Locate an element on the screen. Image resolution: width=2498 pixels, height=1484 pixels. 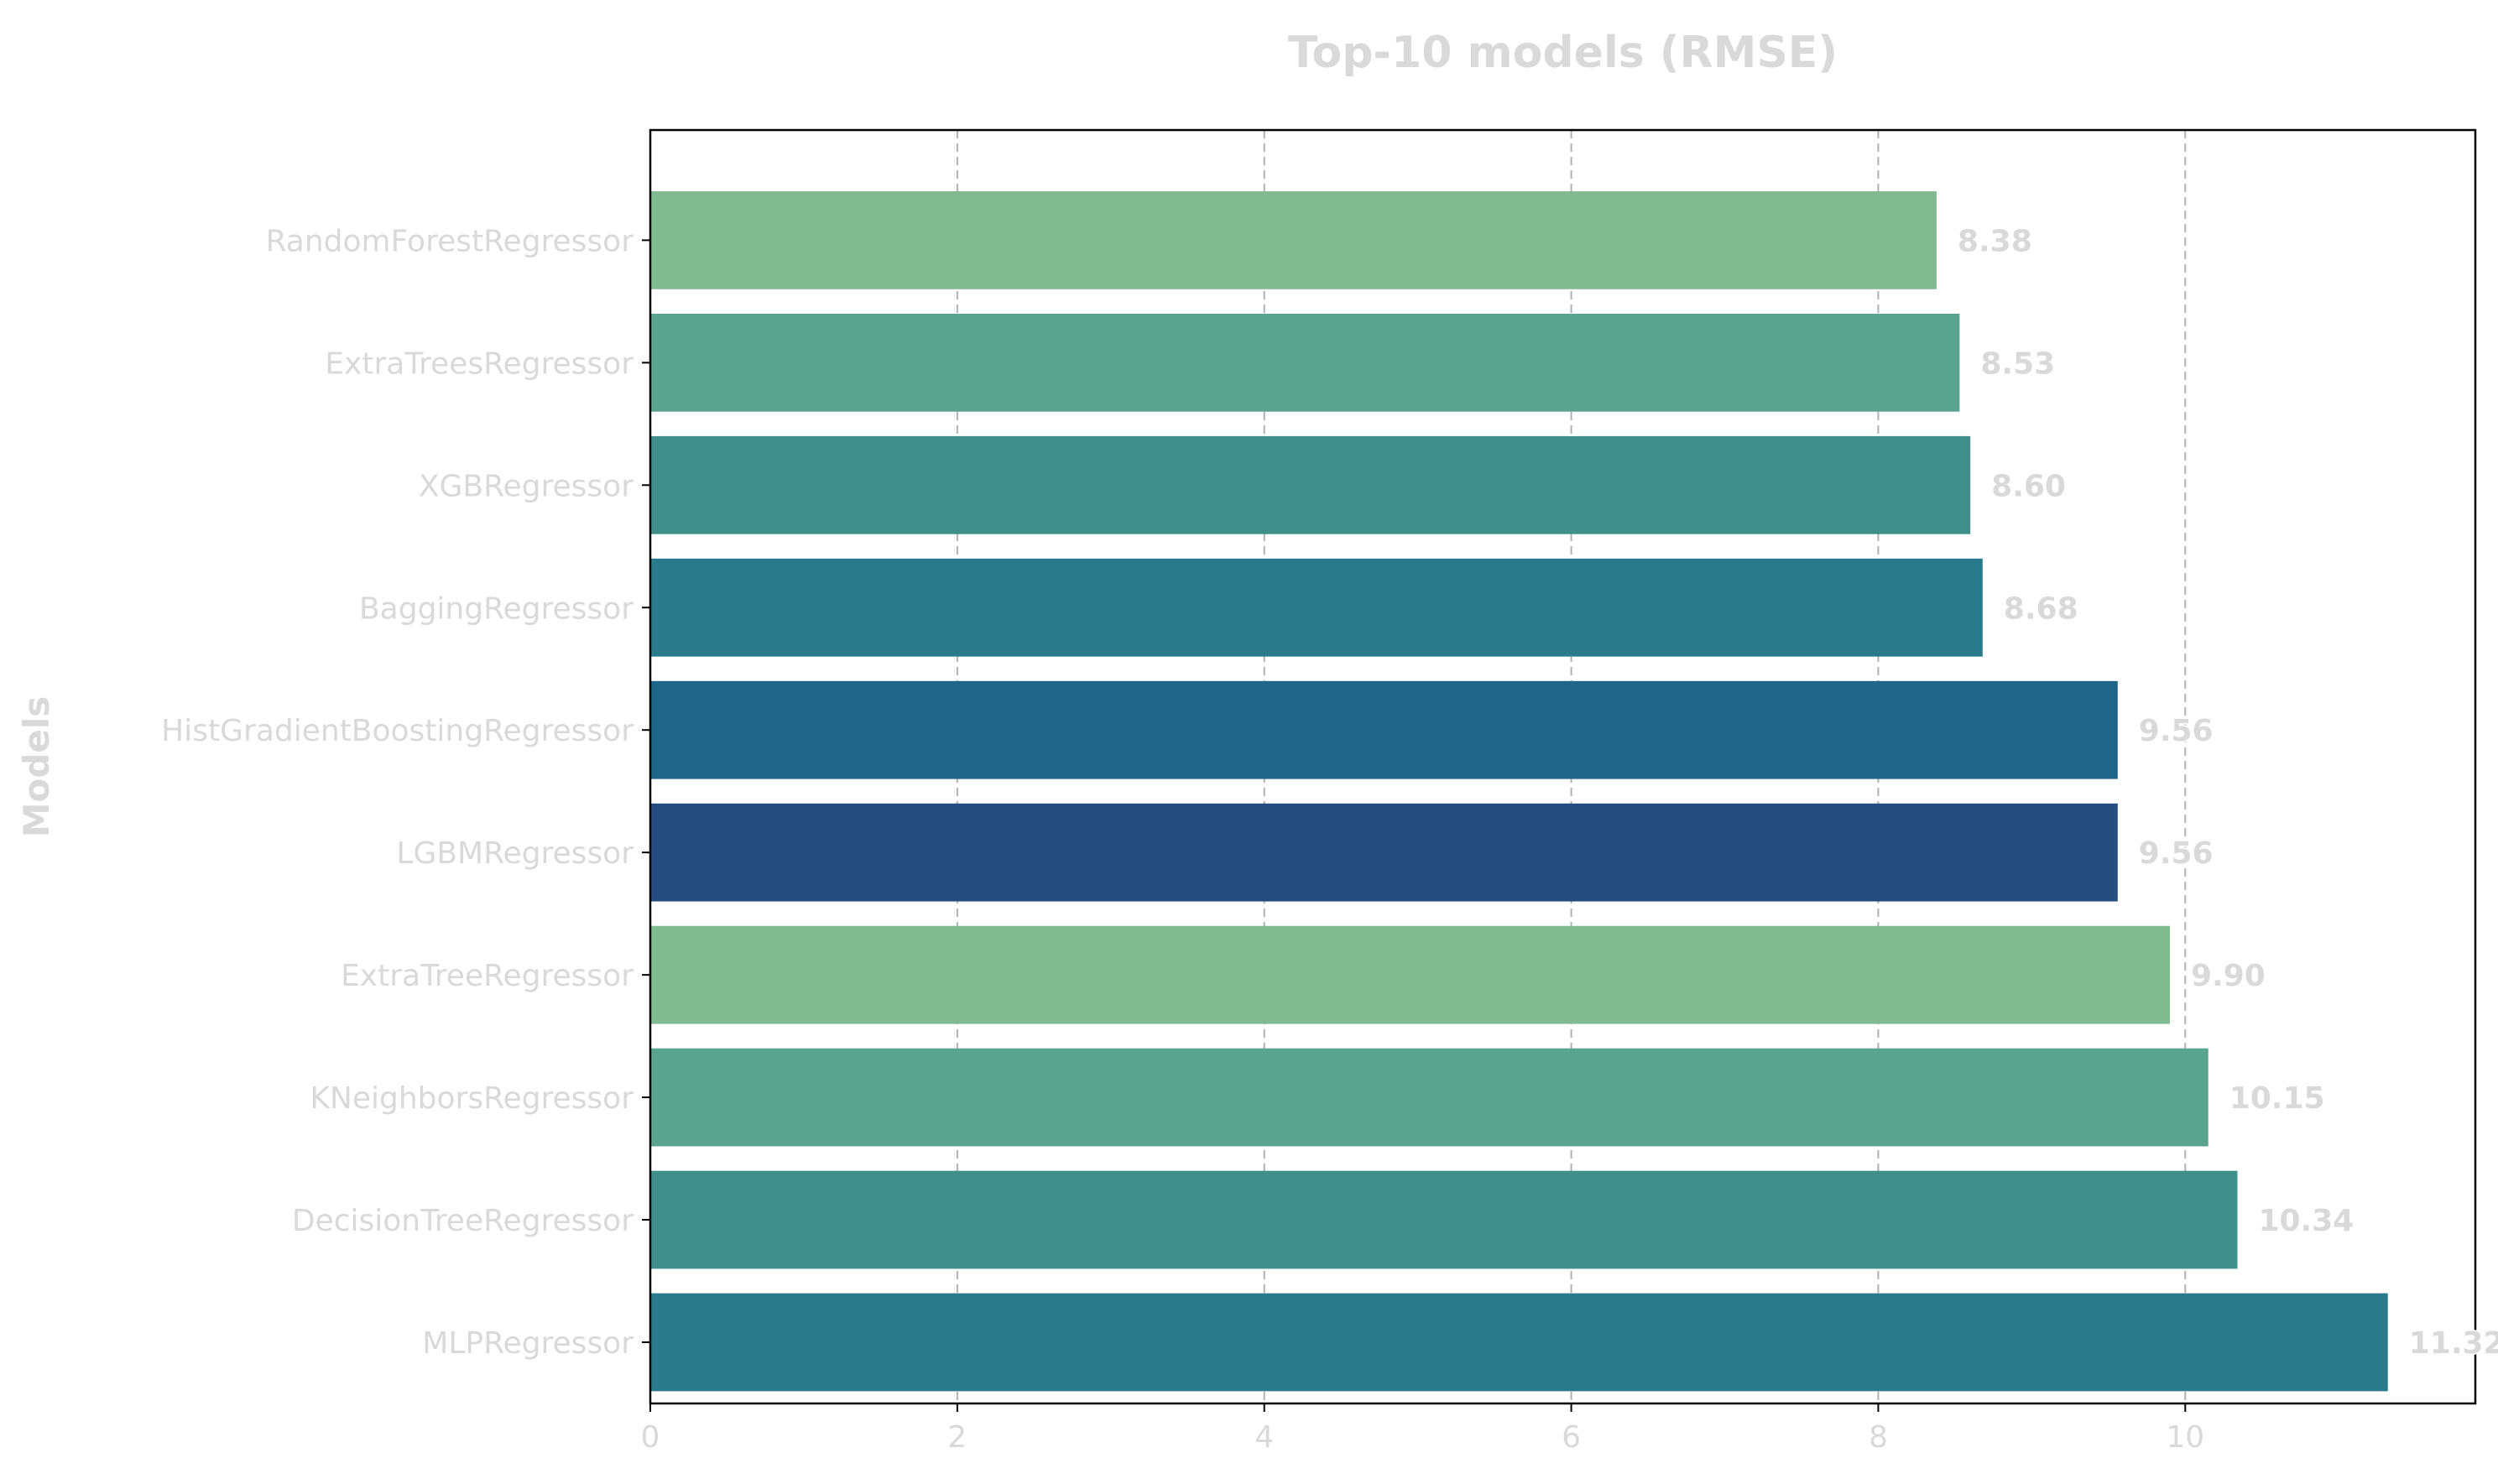
y-tick-label: MLPRegressor is located at coordinates (528, 1343).